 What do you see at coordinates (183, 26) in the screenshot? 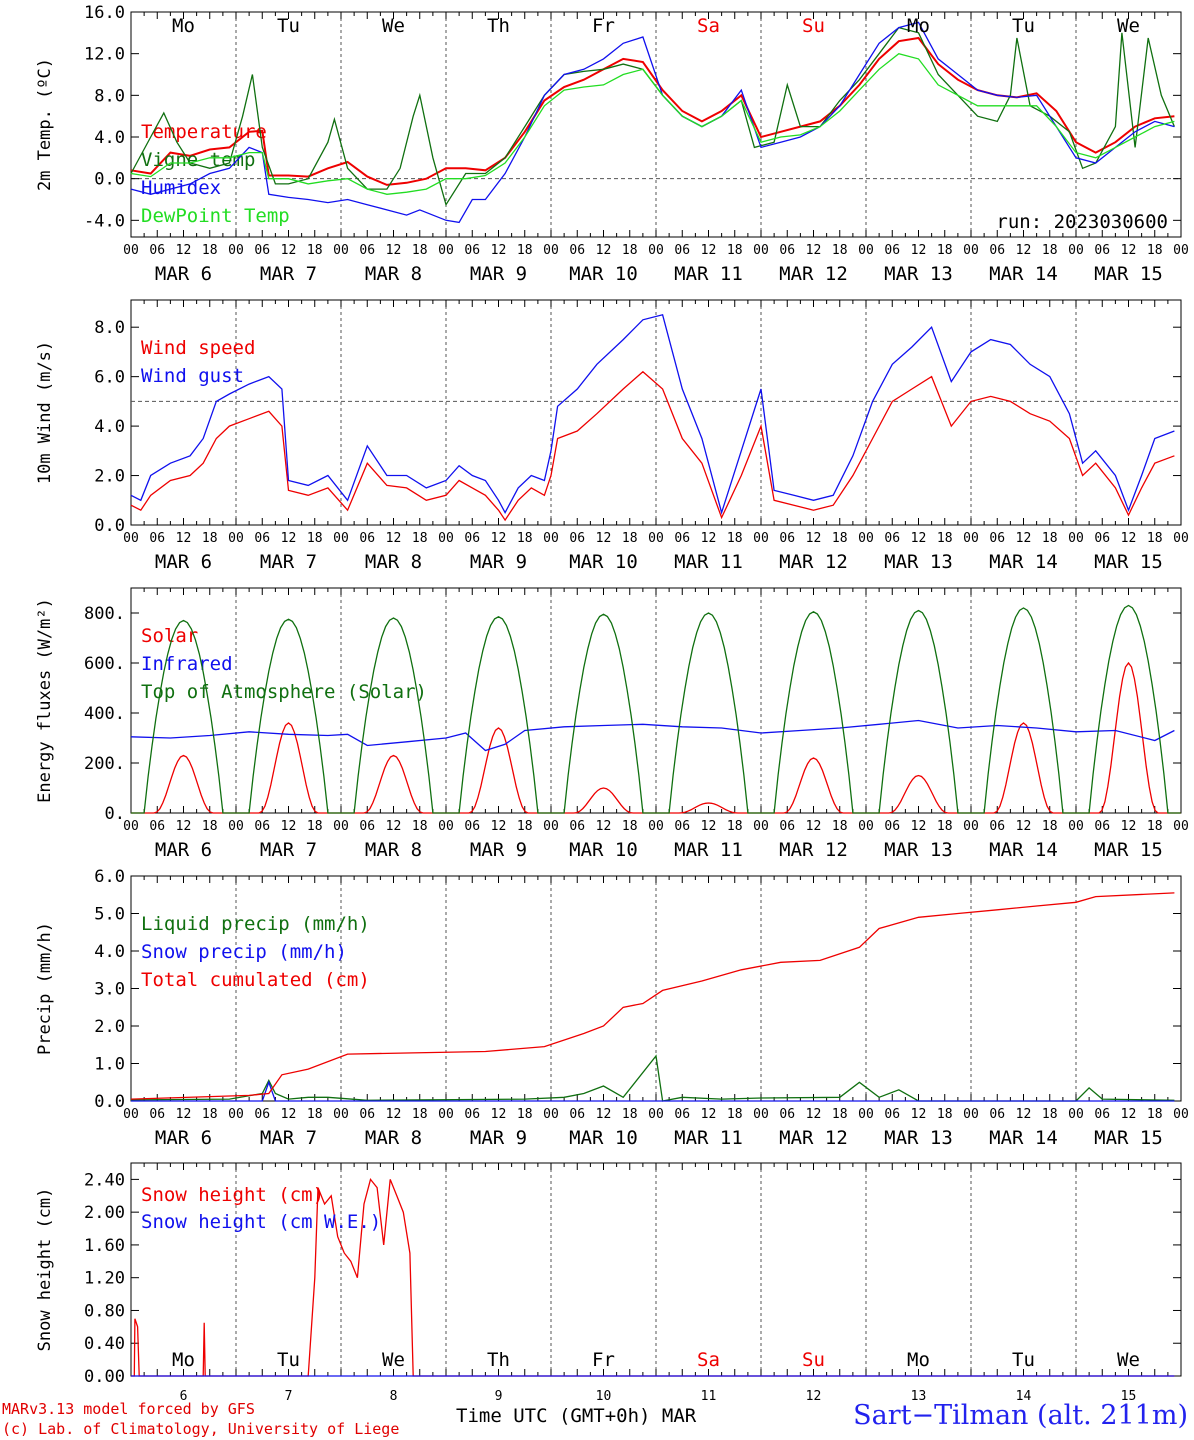
I see `day-label: Mo` at bounding box center [183, 26].